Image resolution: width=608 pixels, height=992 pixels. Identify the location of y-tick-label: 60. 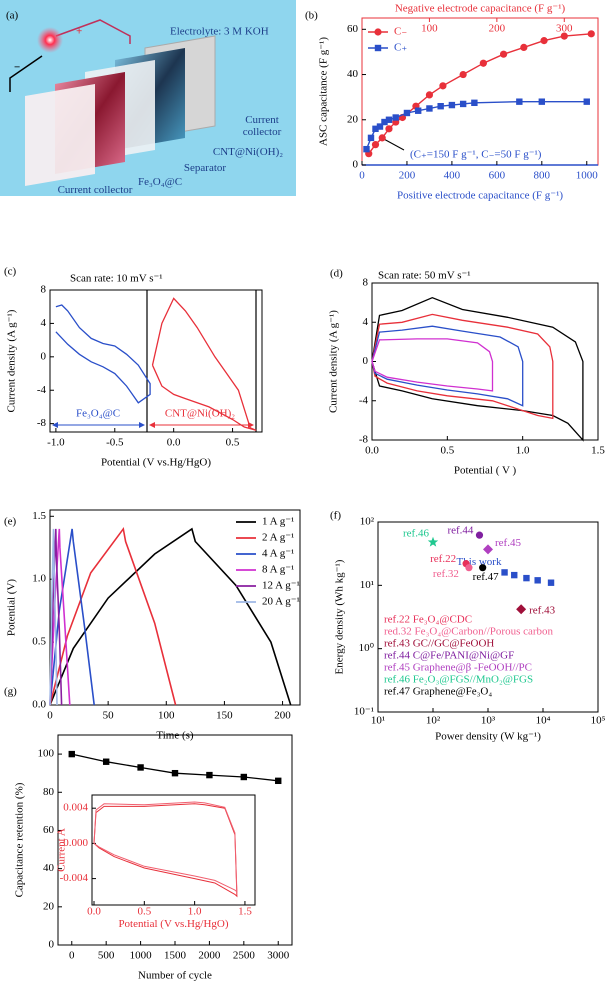
(353, 29).